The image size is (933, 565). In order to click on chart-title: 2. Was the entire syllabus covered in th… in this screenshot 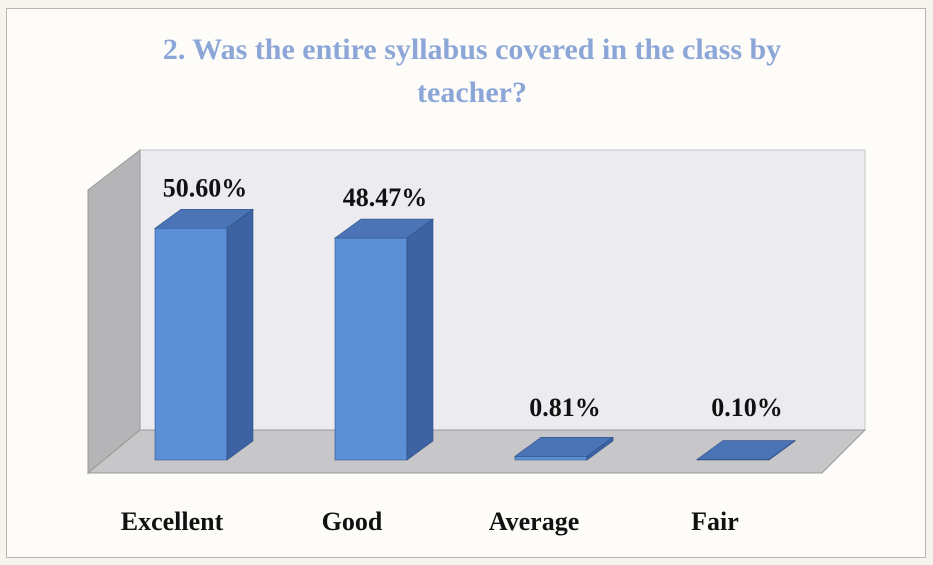, I will do `click(472, 71)`.